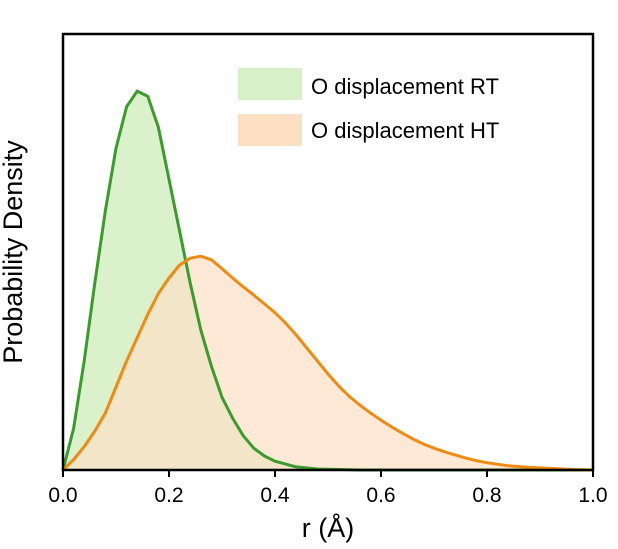  Describe the element at coordinates (62, 495) in the screenshot. I see `x-tick-label: 0.0` at that location.